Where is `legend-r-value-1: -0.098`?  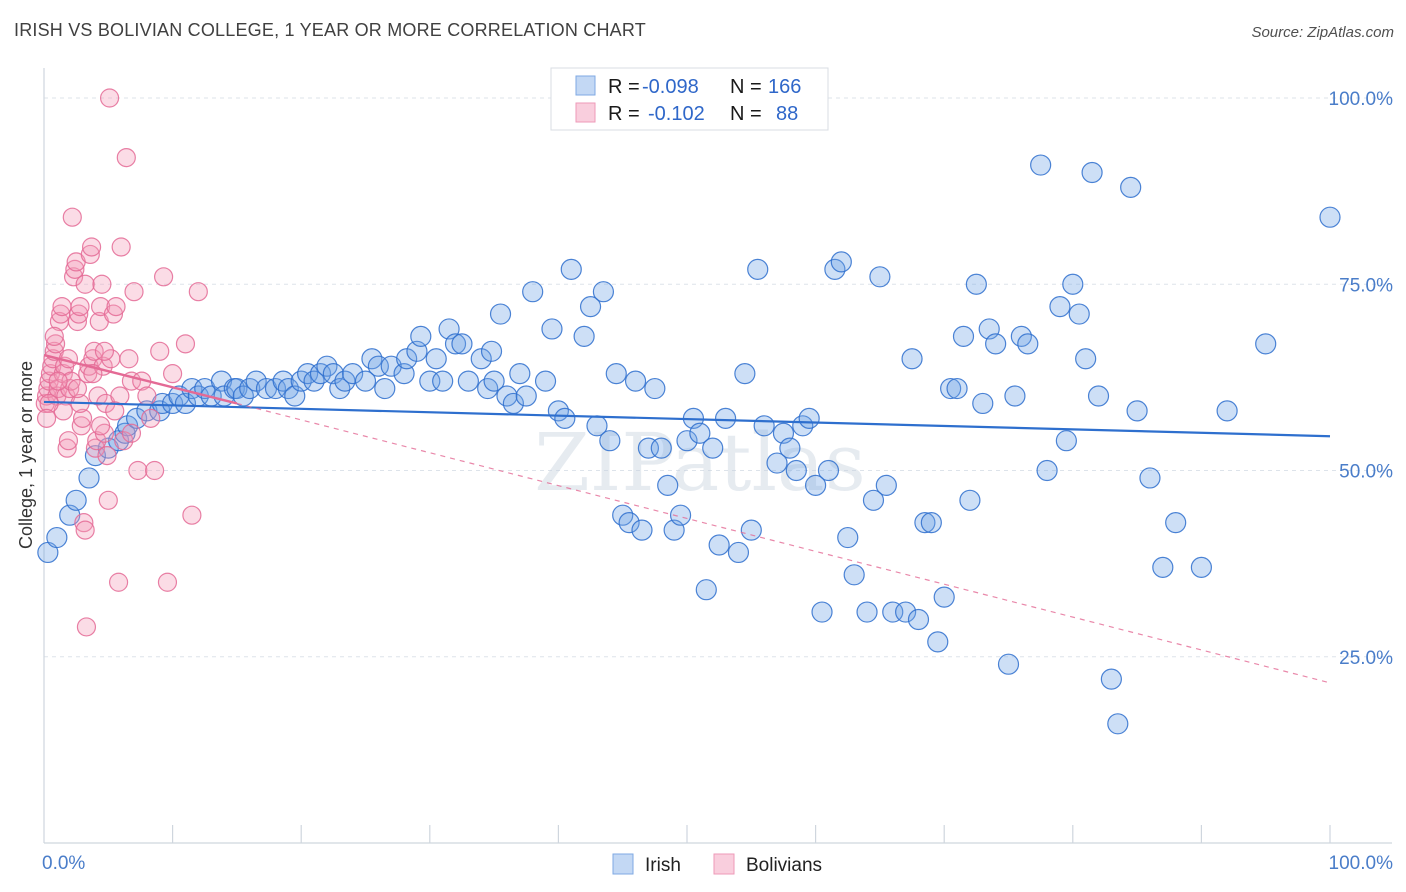
legend-r-value-1: -0.098 is located at coordinates (670, 87).